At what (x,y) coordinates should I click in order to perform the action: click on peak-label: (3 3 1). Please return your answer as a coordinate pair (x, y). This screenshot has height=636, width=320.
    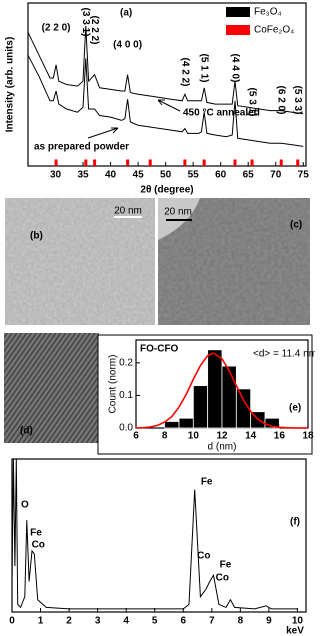
    Looking at the image, I should click on (85, 22).